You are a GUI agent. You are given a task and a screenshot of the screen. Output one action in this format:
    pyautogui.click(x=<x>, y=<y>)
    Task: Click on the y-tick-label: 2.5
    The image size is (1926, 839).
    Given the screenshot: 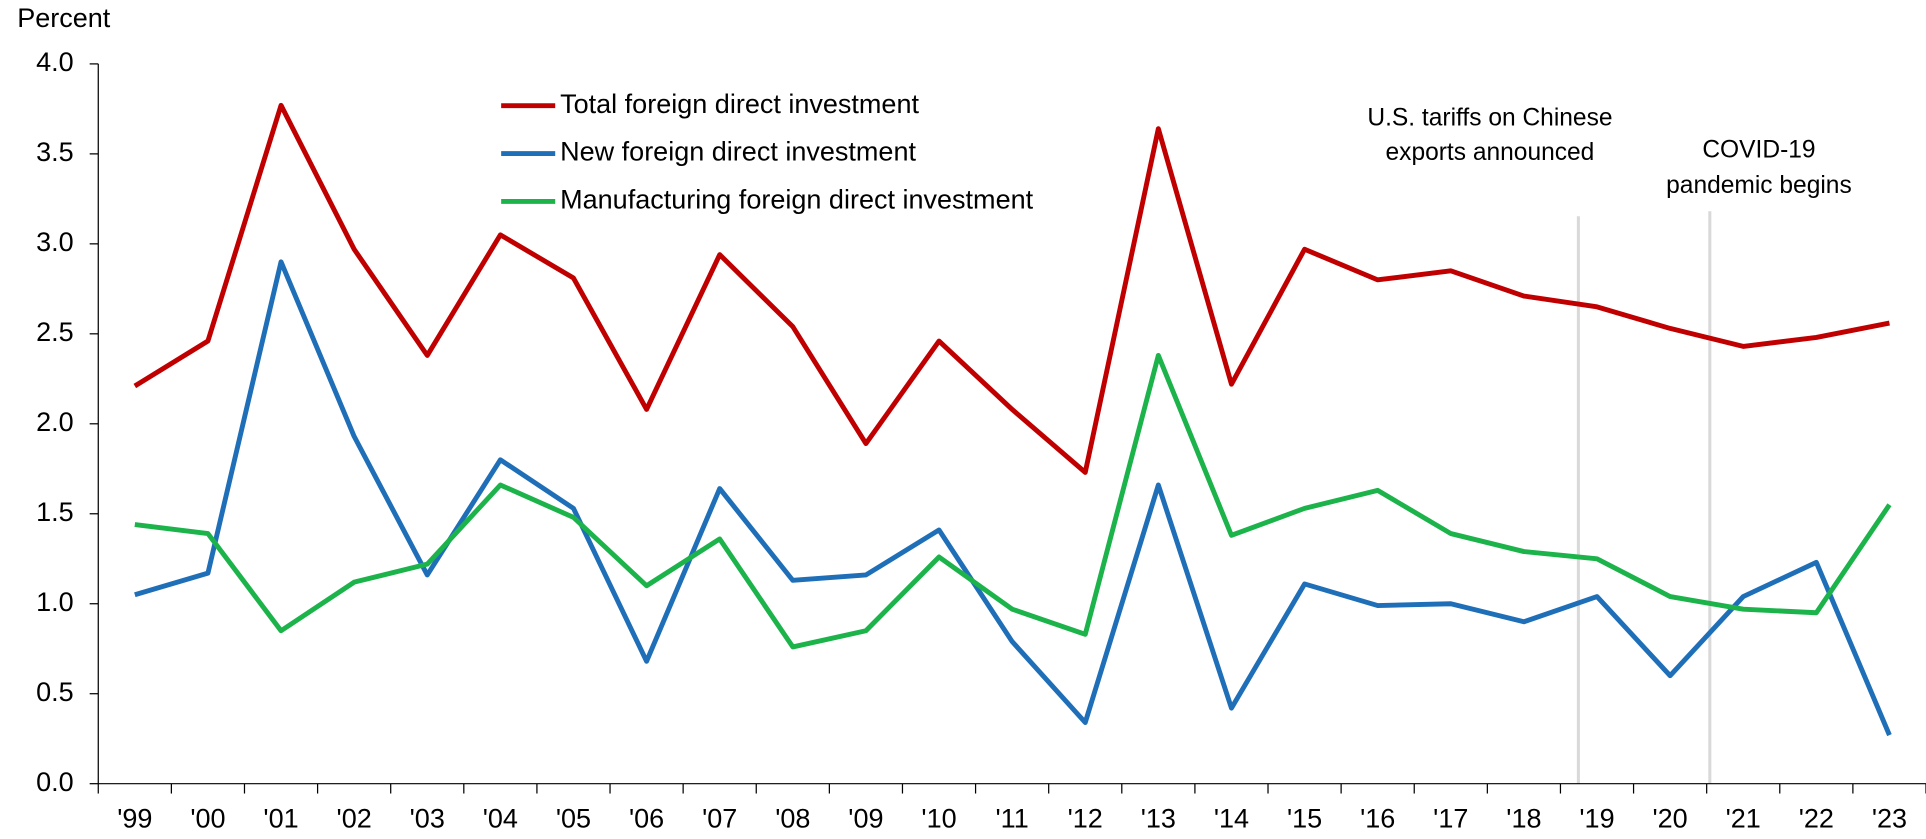 What is the action you would take?
    pyautogui.click(x=55, y=332)
    